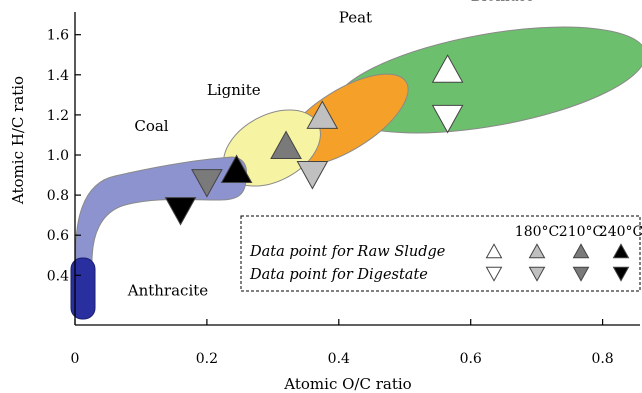 Image resolution: width=642 pixels, height=393 pixels. Describe the element at coordinates (322, 114) in the screenshot. I see `raw-sludge-marker-180c` at that location.